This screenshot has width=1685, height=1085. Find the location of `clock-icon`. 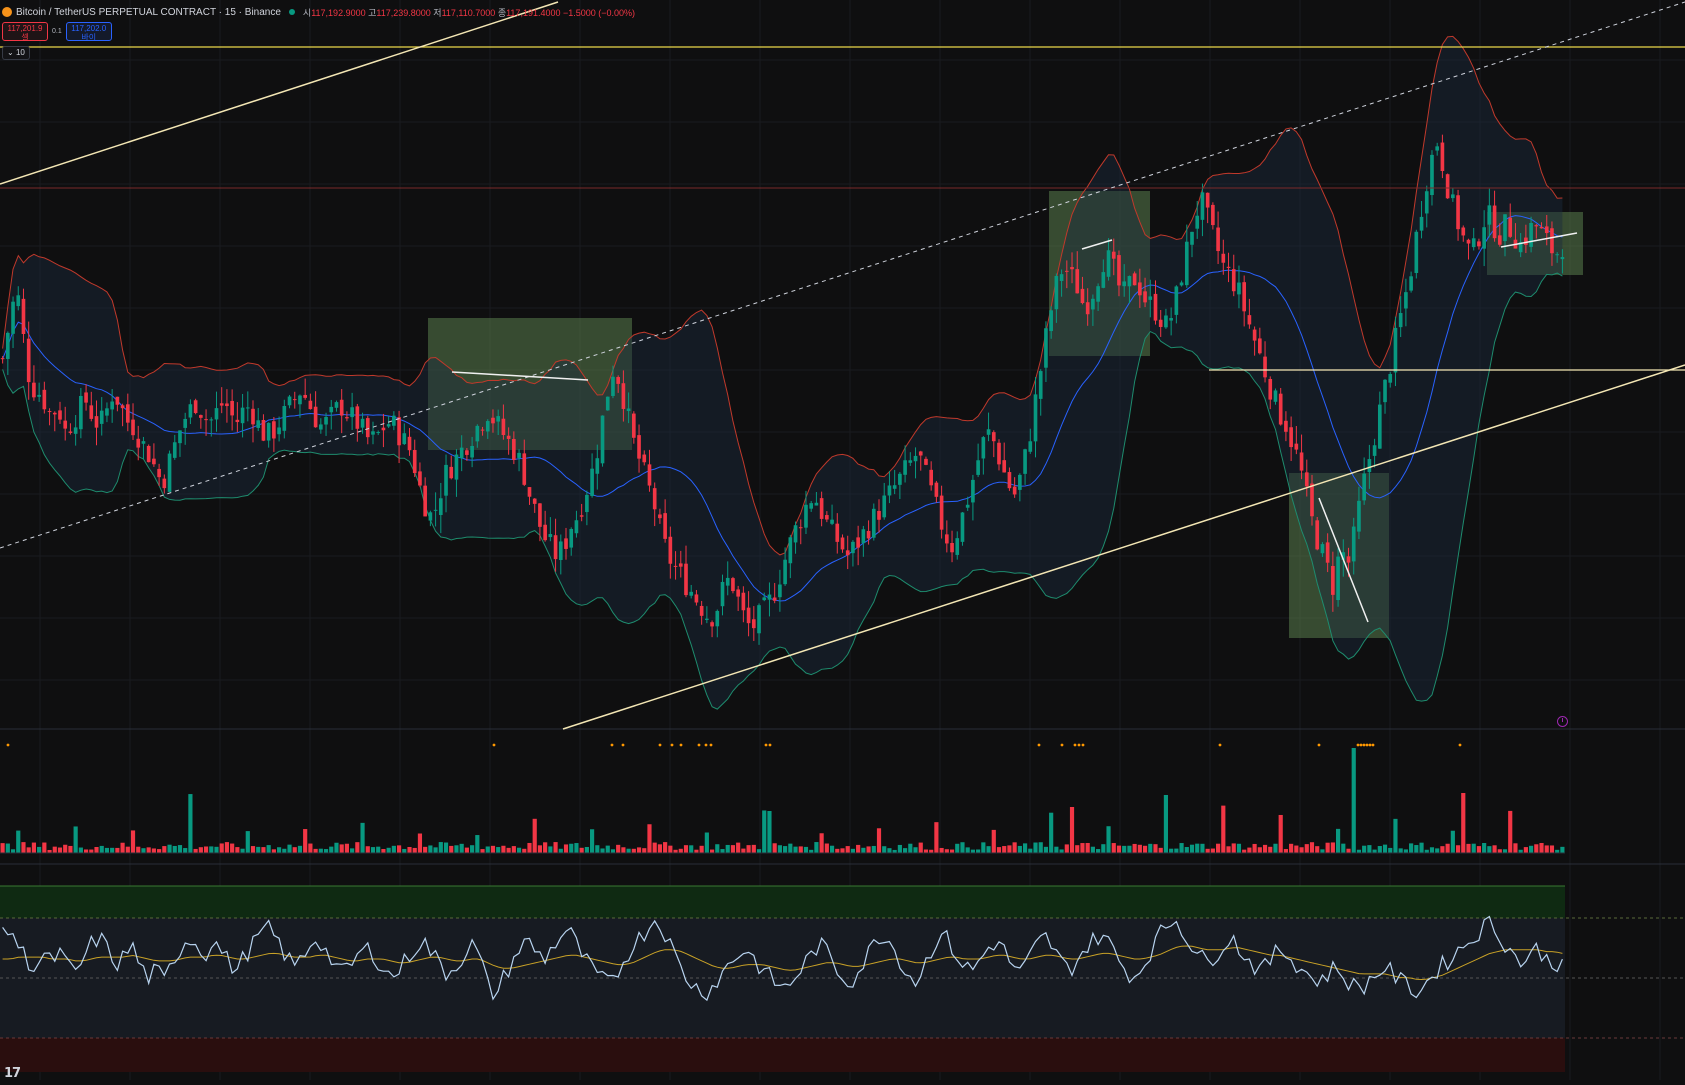

clock-icon is located at coordinates (1562, 721).